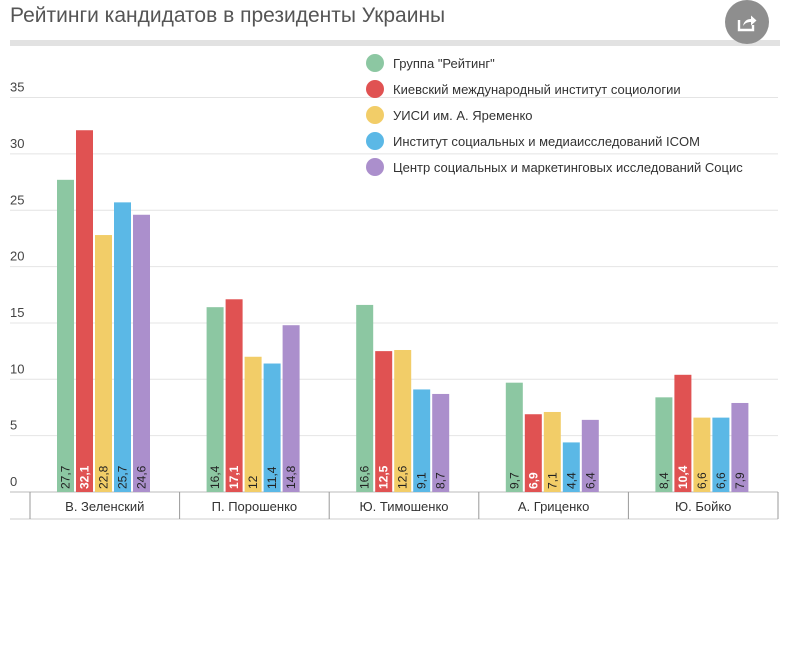 This screenshot has width=791, height=653. Describe the element at coordinates (17, 199) in the screenshot. I see `y-tick-label: 25` at that location.